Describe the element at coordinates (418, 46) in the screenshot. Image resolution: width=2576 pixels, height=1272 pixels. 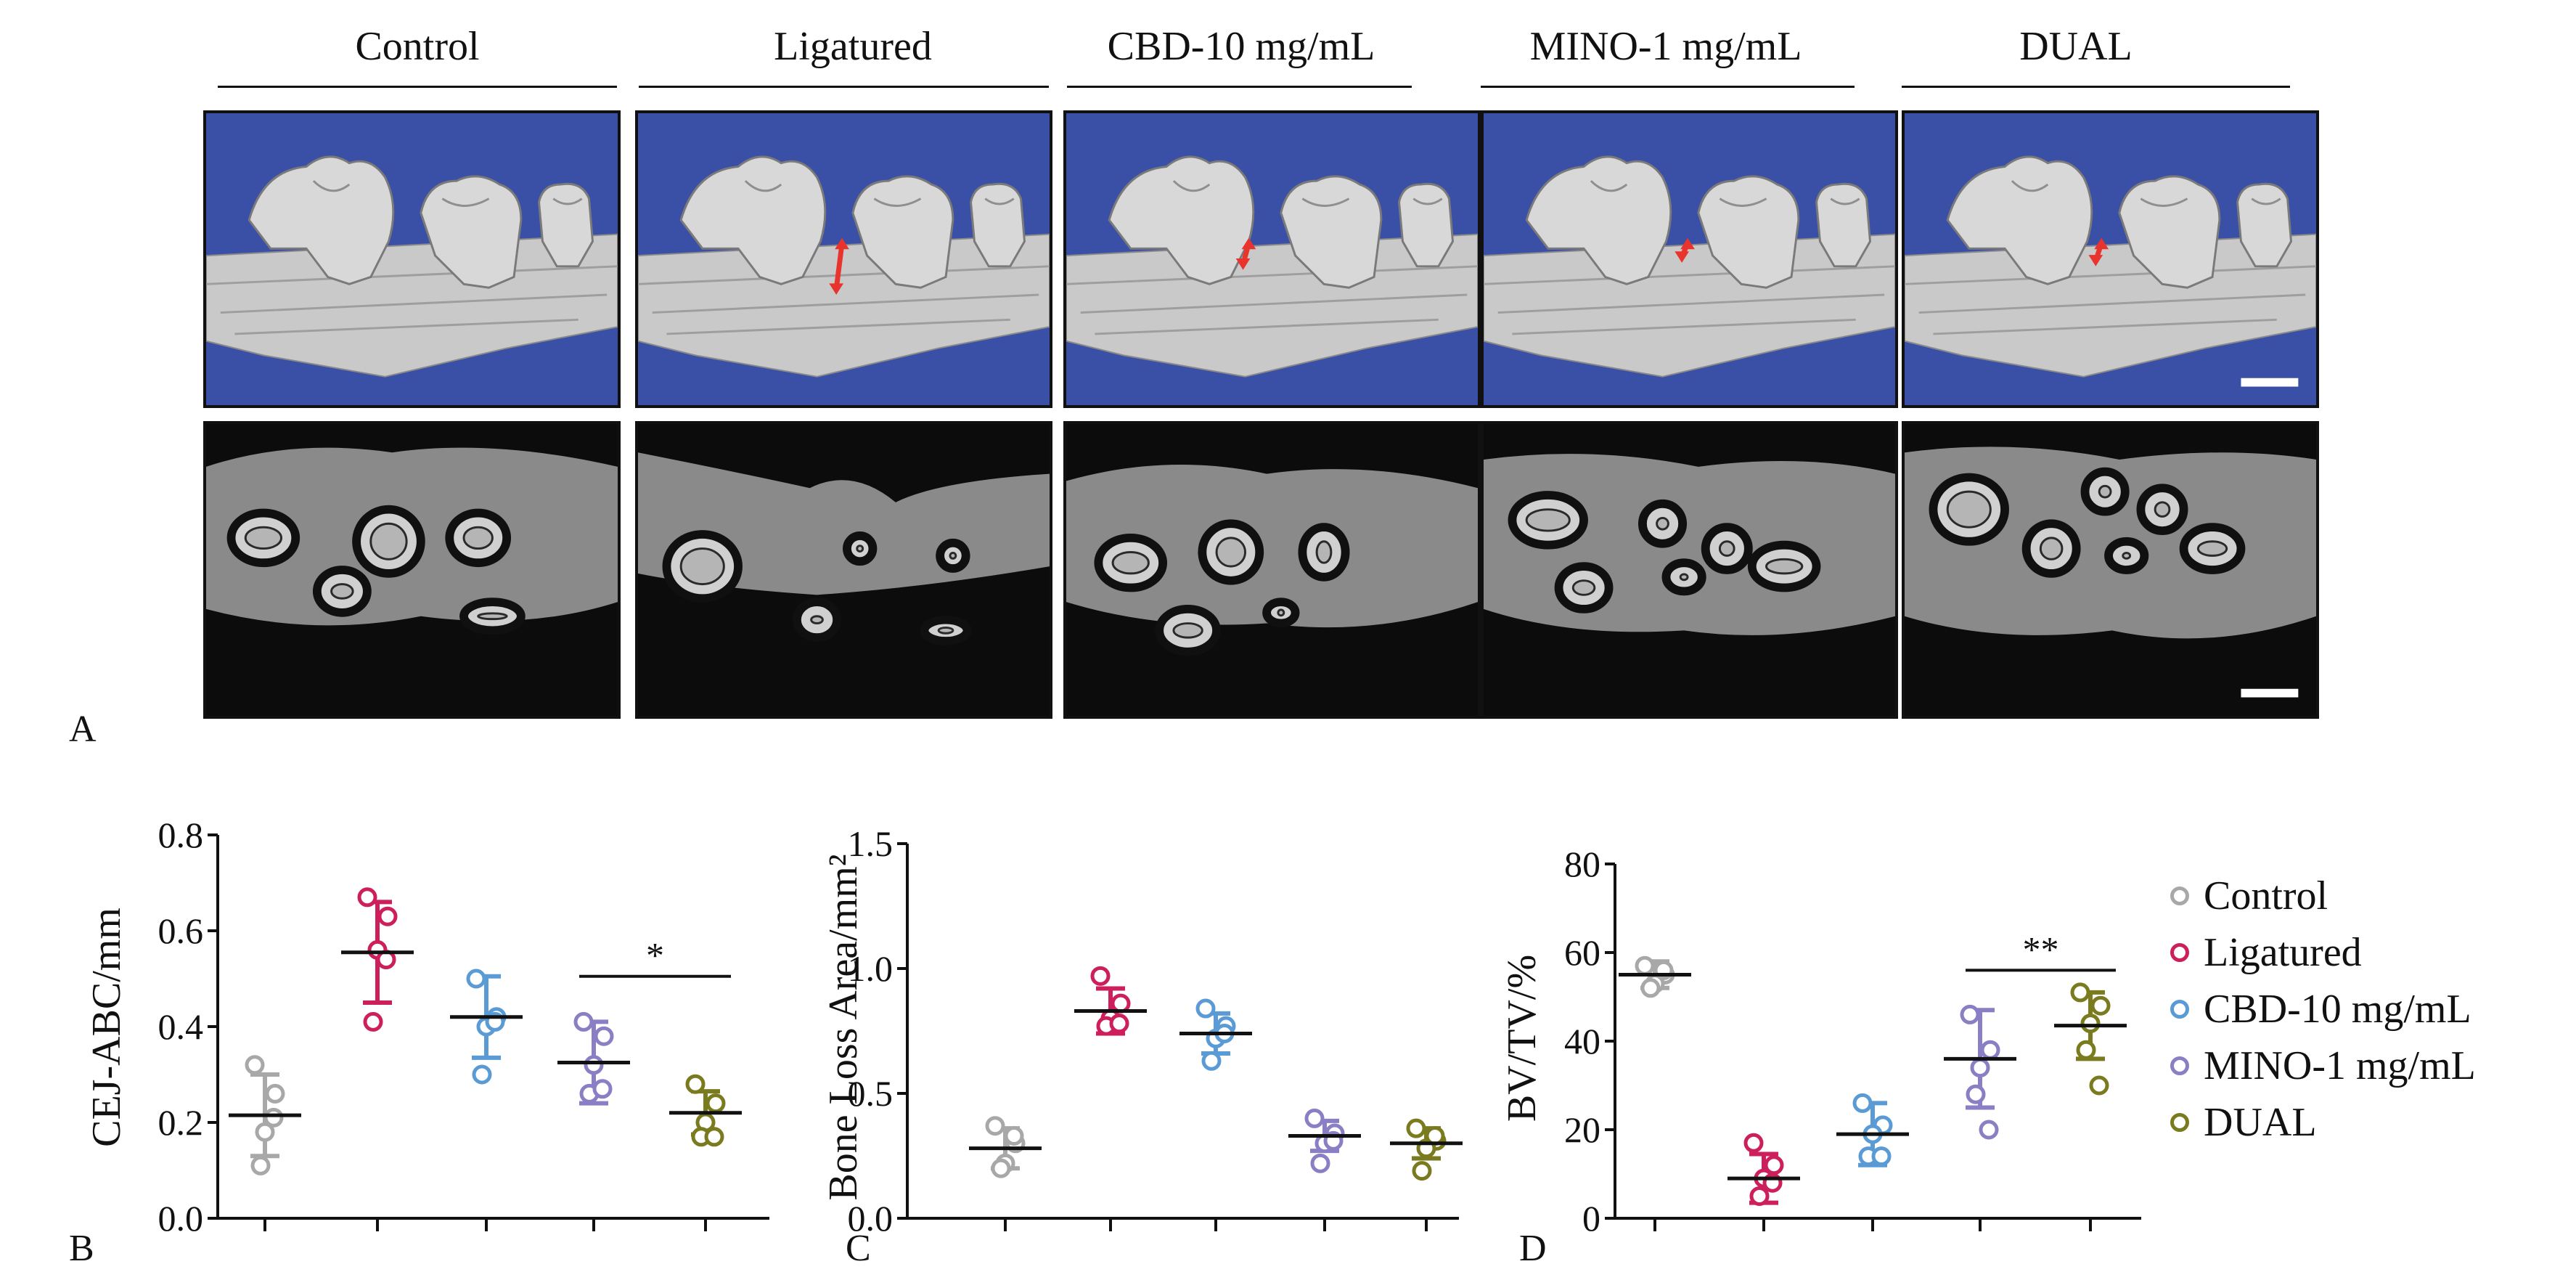
I see `group-header: Control` at that location.